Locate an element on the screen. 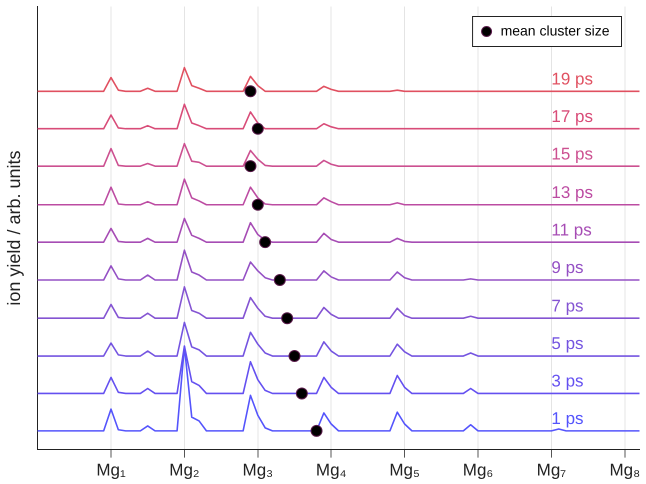 The width and height of the screenshot is (646, 484). x-tick-label: Mg₁ is located at coordinates (111, 470).